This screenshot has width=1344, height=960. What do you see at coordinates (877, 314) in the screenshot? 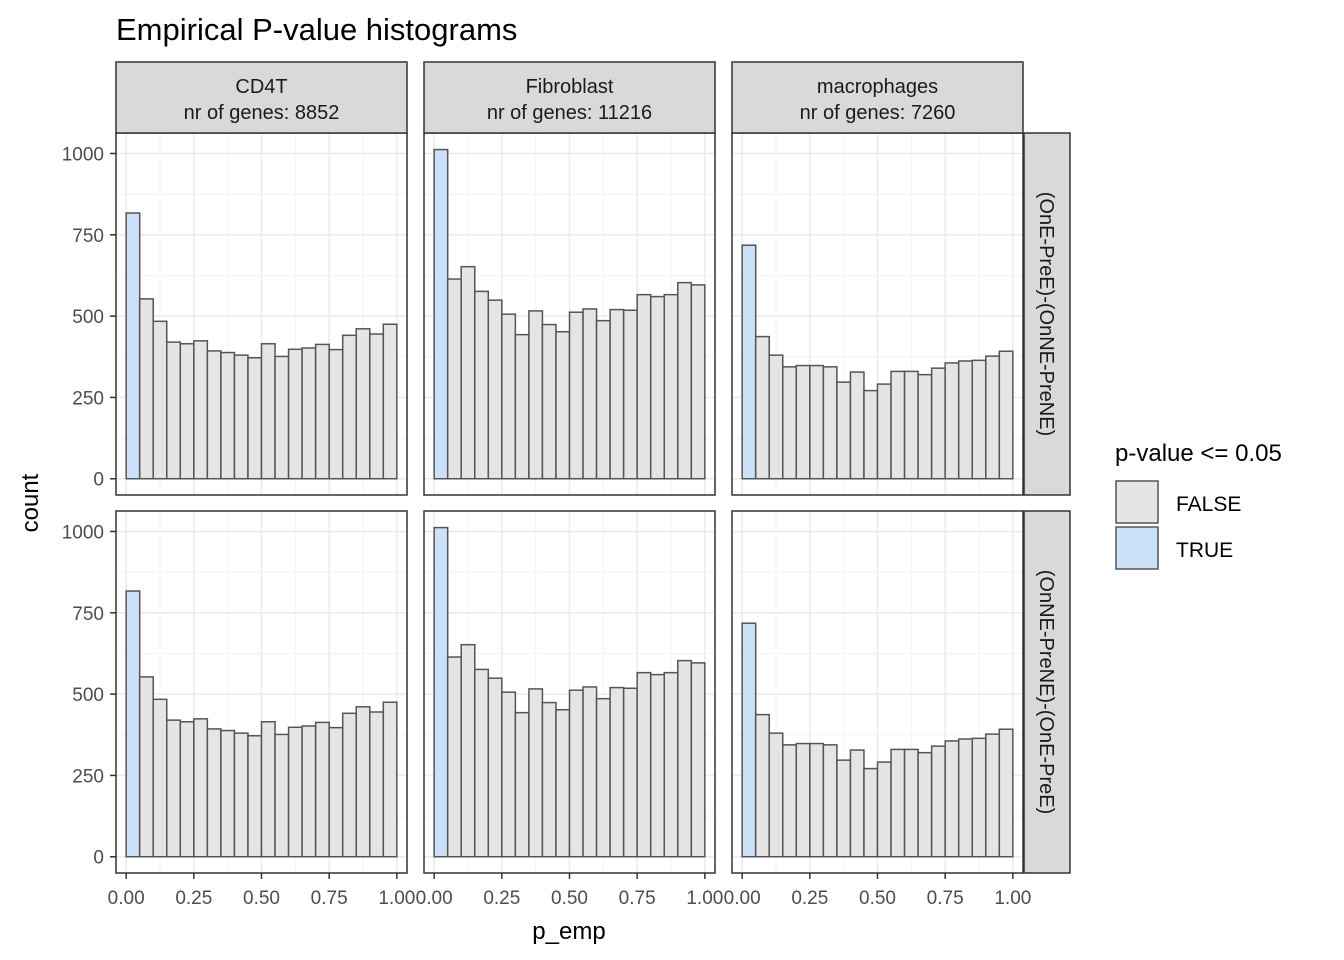
I see `facet-panel` at bounding box center [877, 314].